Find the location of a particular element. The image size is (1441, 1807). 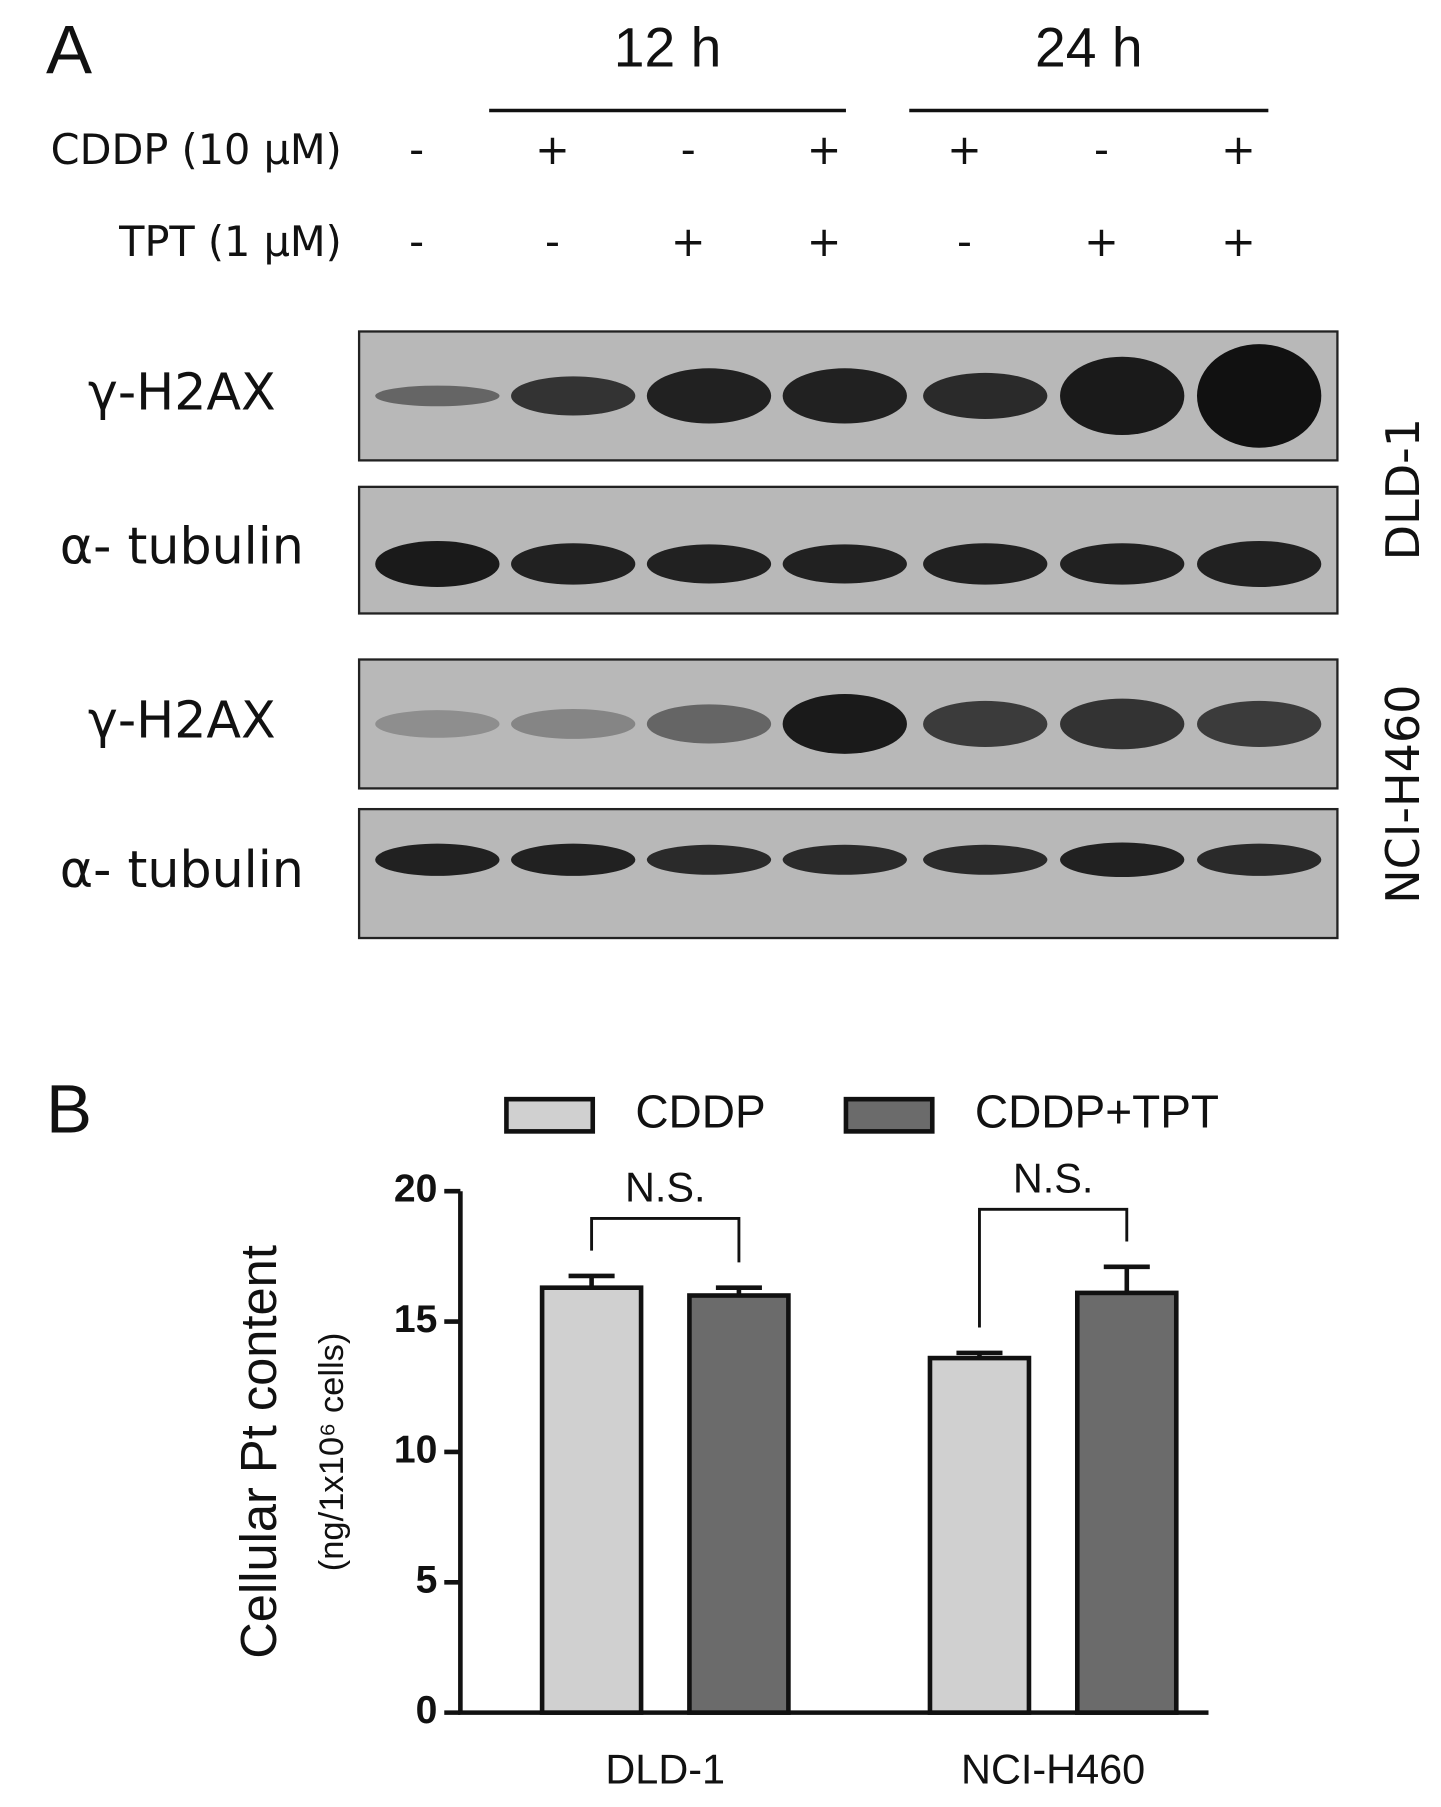

x-tick-label: NCI-H460 is located at coordinates (1053, 1768).